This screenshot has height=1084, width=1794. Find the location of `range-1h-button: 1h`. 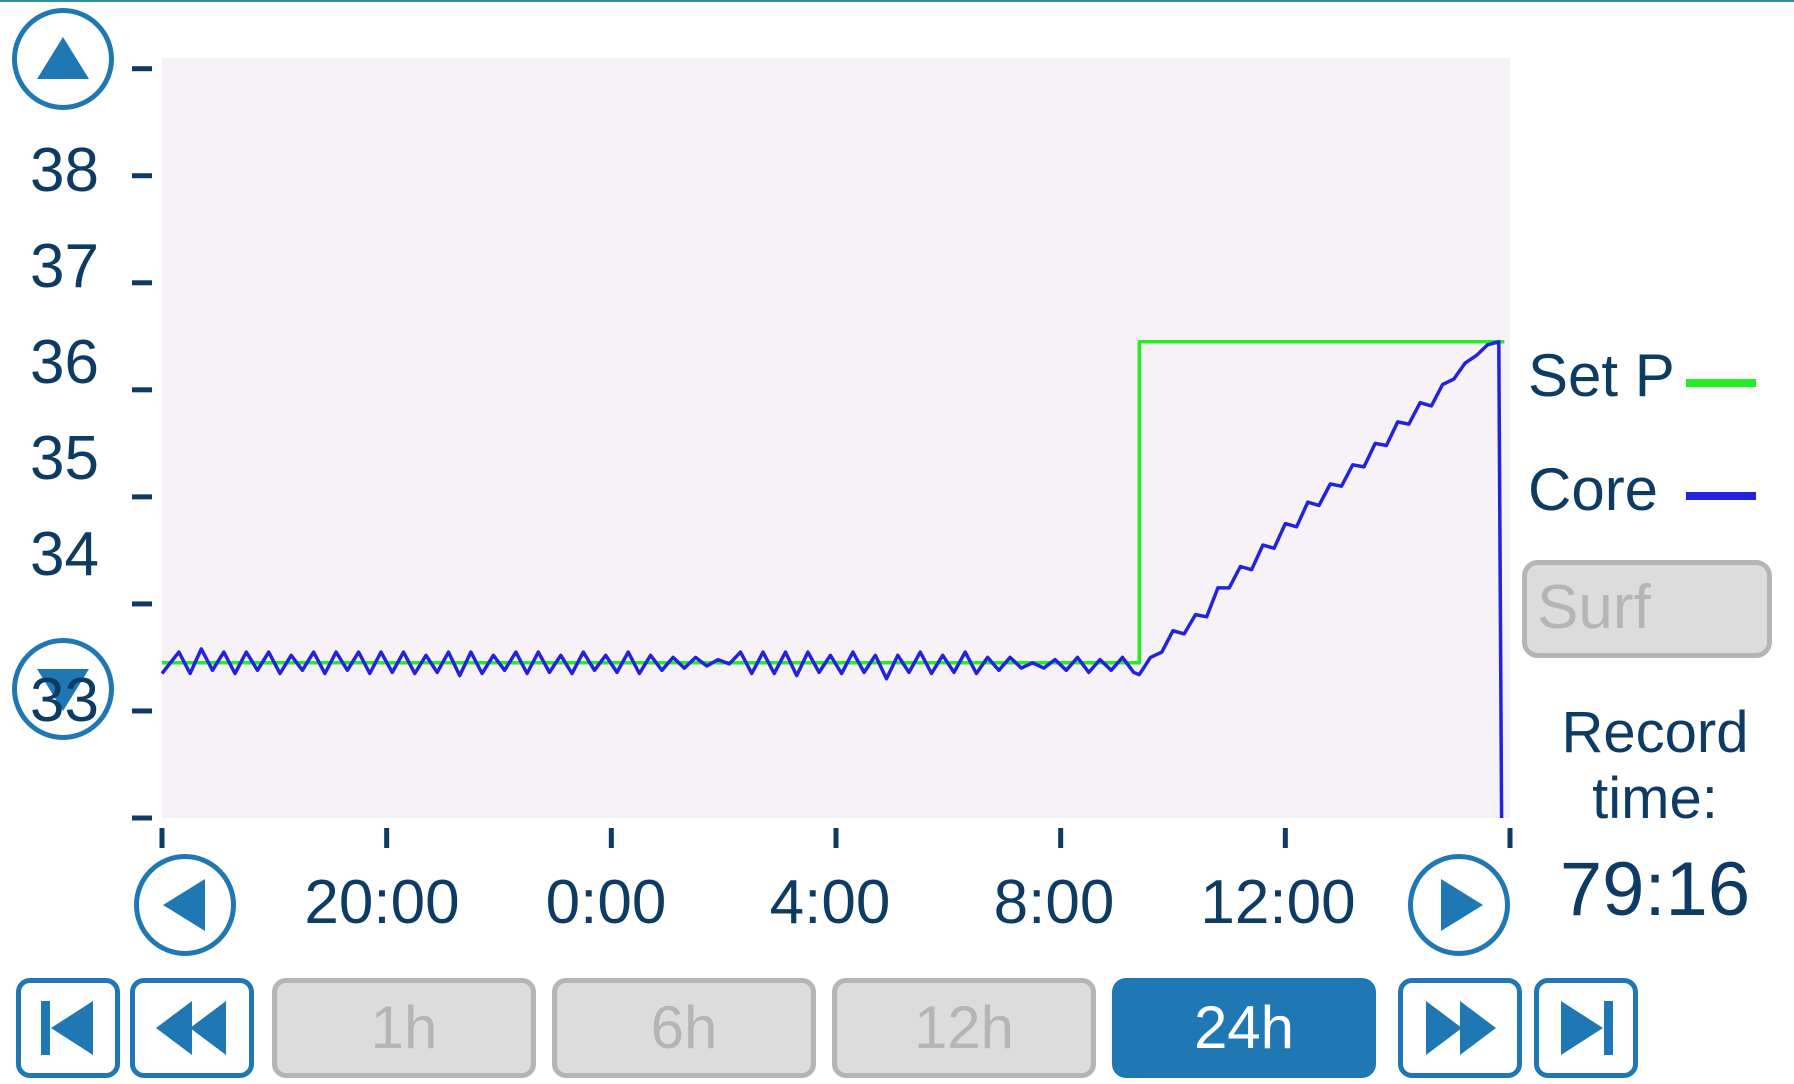

range-1h-button: 1h is located at coordinates (404, 1028).